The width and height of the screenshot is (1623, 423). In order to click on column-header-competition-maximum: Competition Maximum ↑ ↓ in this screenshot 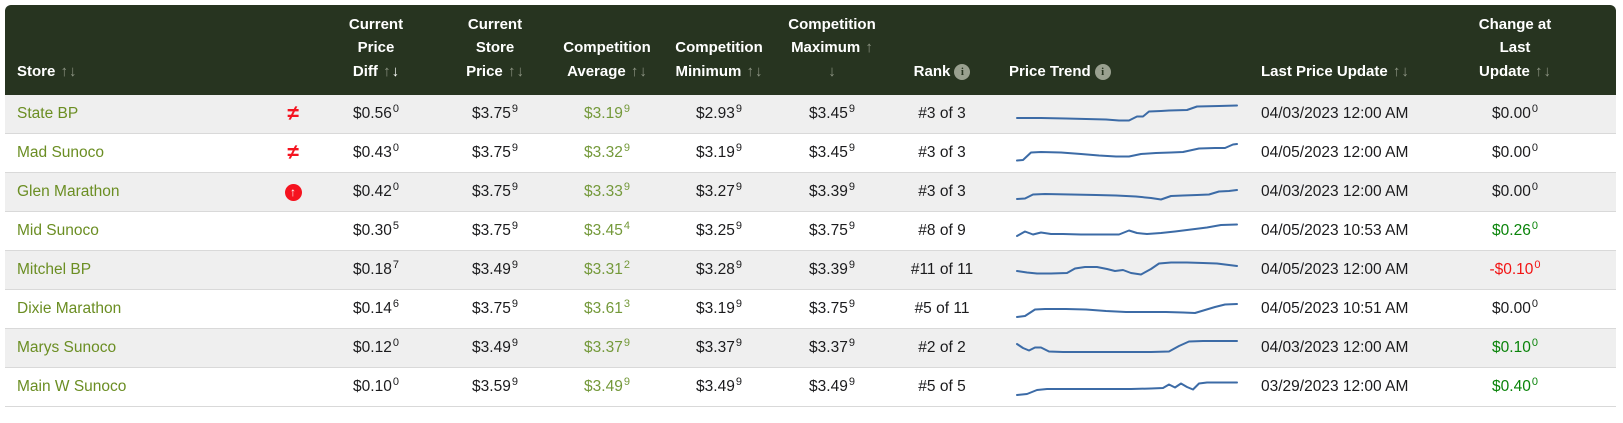, I will do `click(832, 50)`.